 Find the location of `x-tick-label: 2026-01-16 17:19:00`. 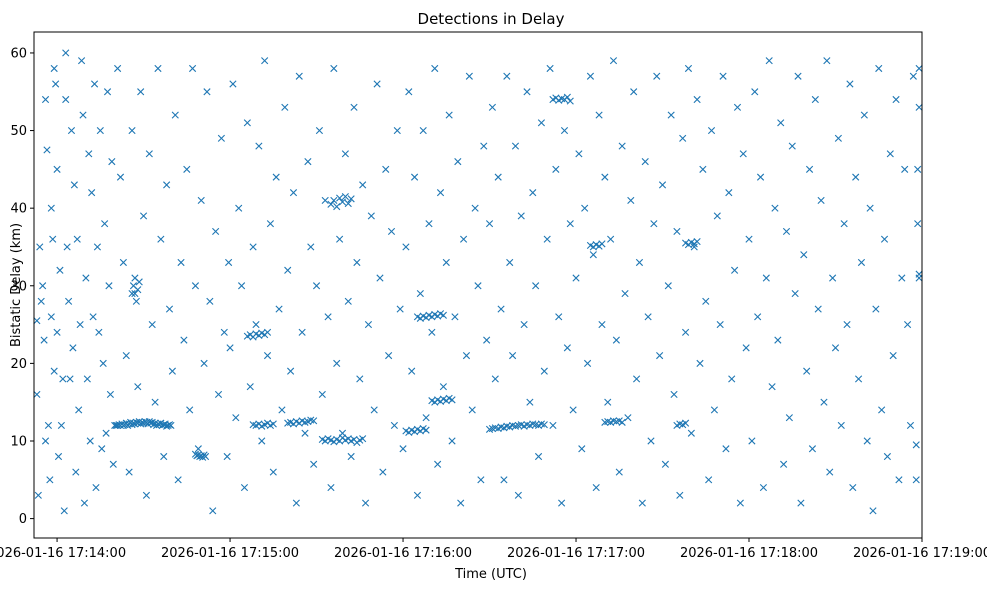

x-tick-label: 2026-01-16 17:19:00 is located at coordinates (920, 553).